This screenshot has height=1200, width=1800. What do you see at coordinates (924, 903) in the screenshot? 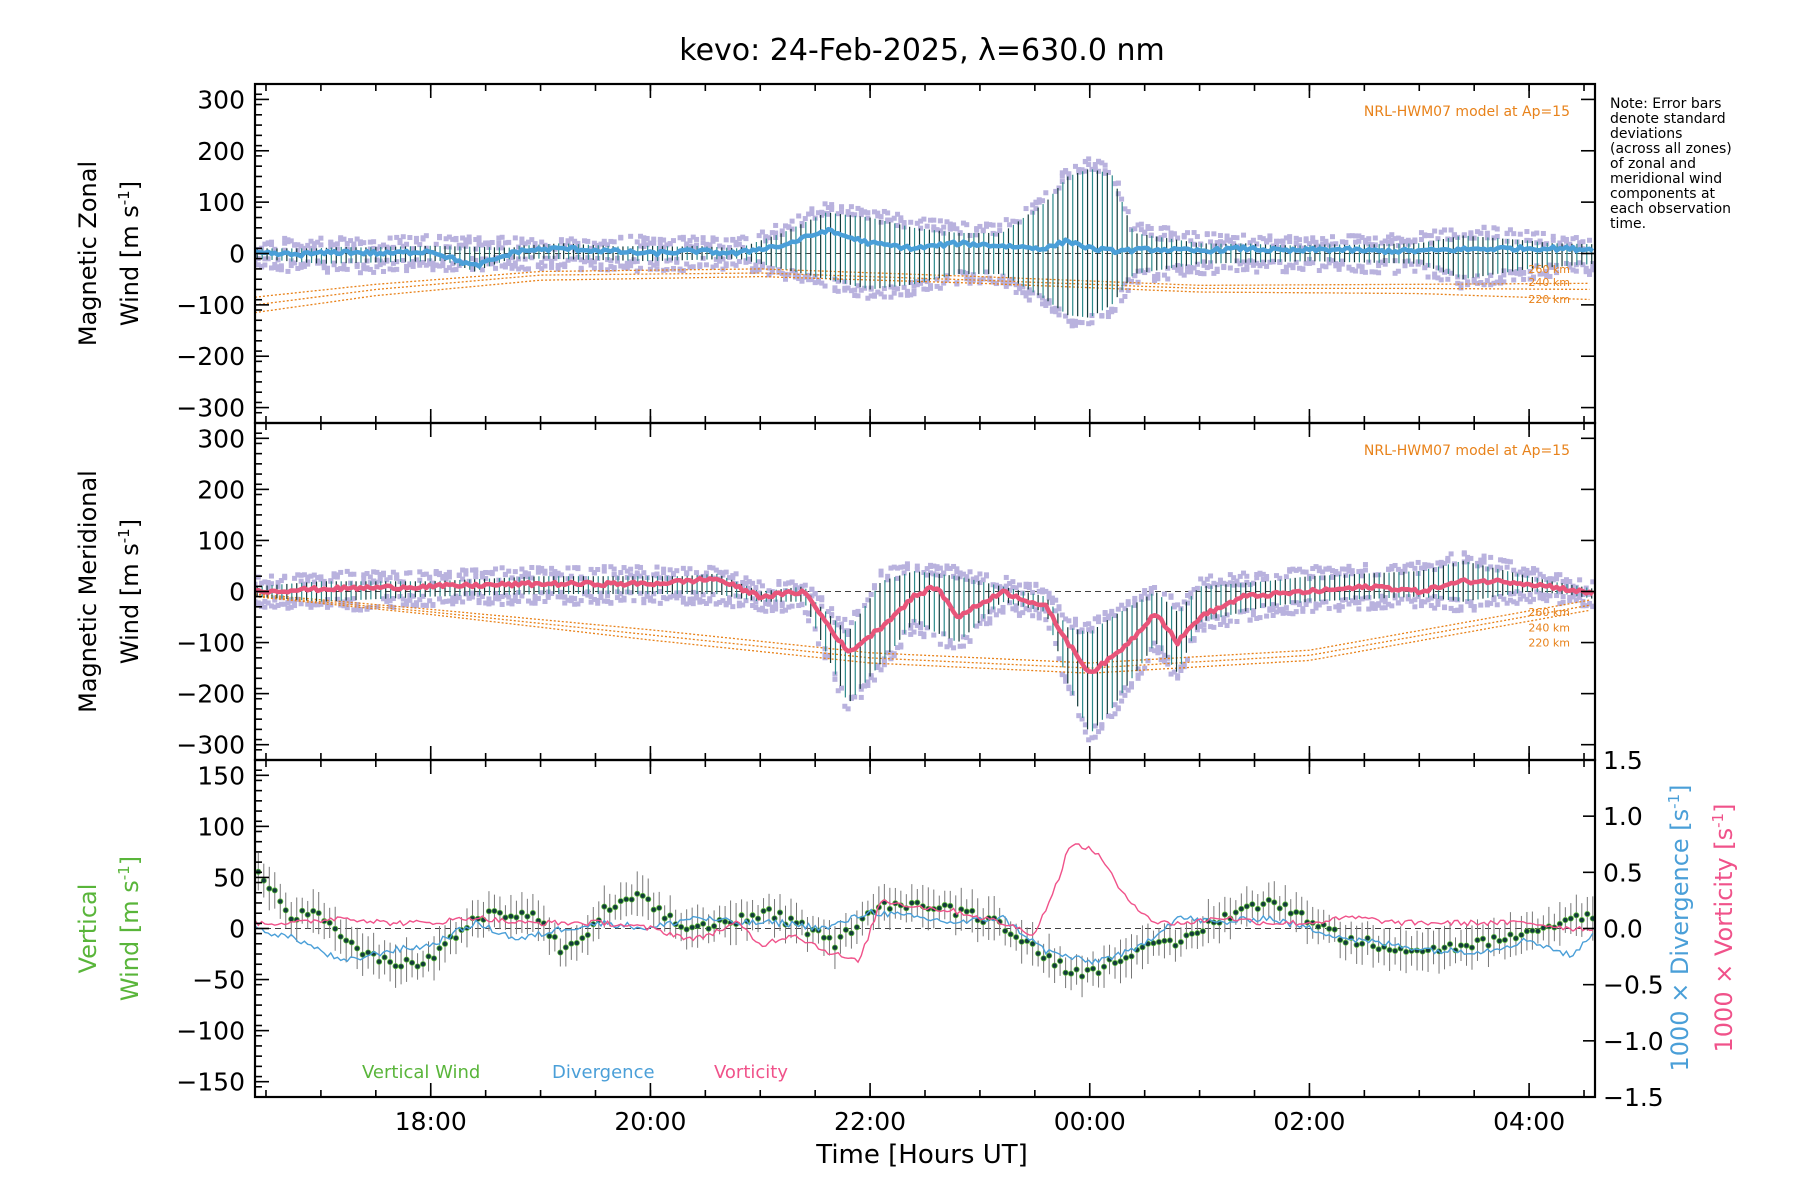
I see `vorticity-line` at bounding box center [924, 903].